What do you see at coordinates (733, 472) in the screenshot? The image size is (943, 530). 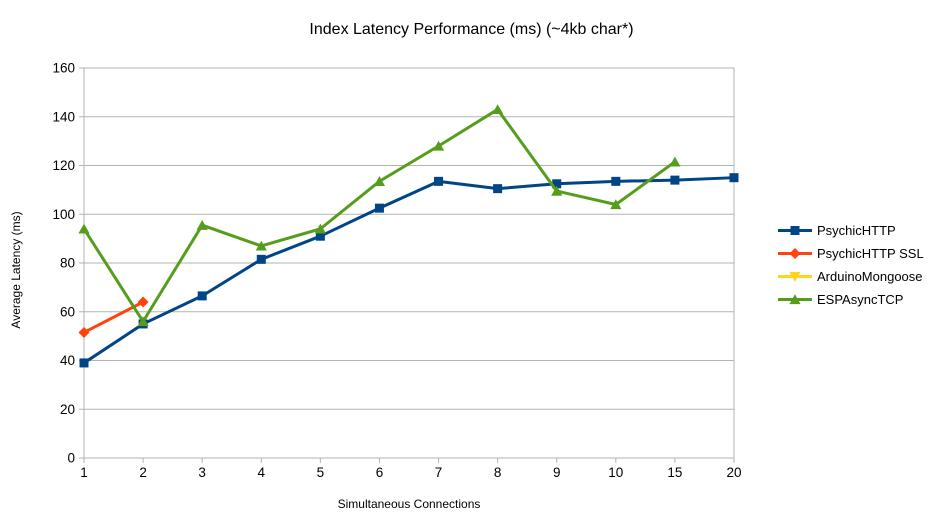 I see `x-tick-label: 20` at bounding box center [733, 472].